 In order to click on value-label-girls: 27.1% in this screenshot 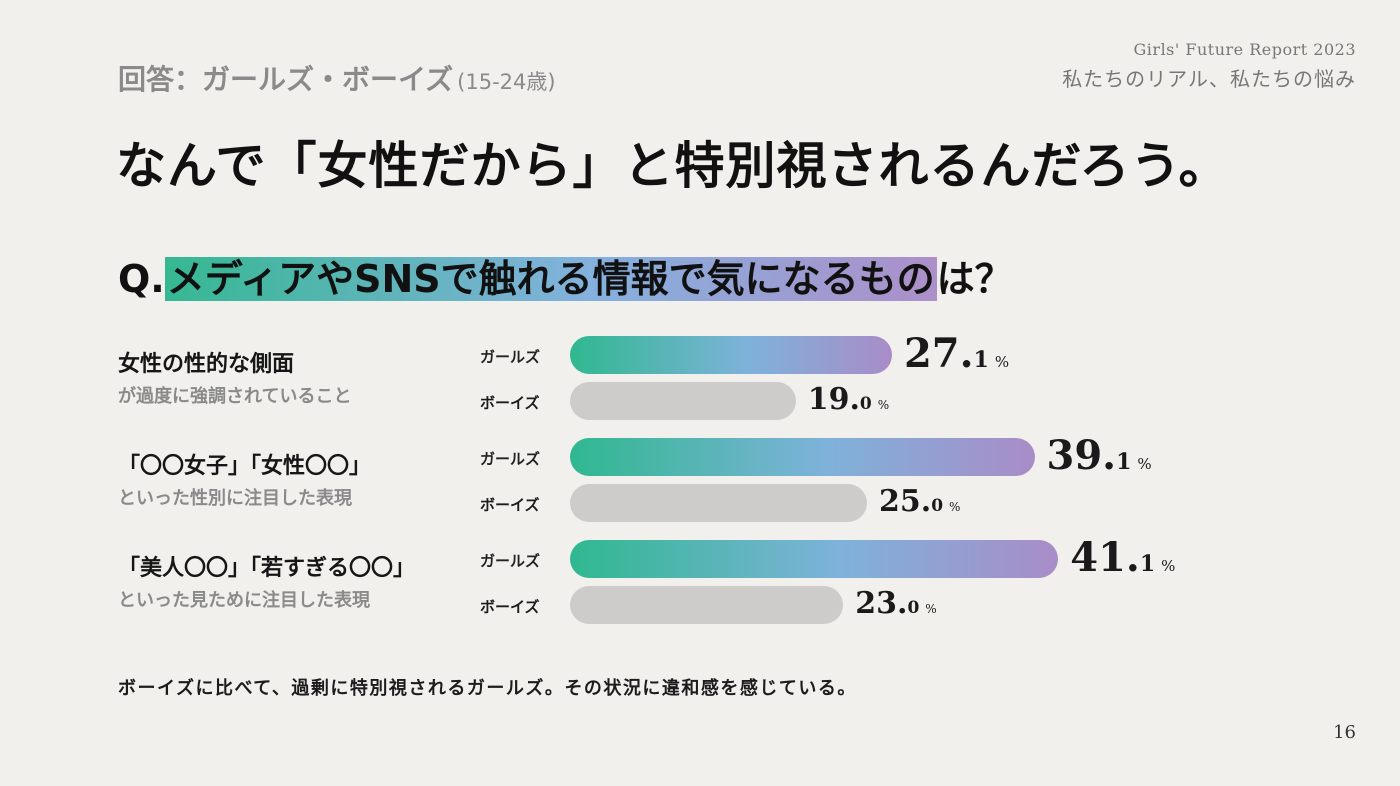, I will do `click(956, 353)`.